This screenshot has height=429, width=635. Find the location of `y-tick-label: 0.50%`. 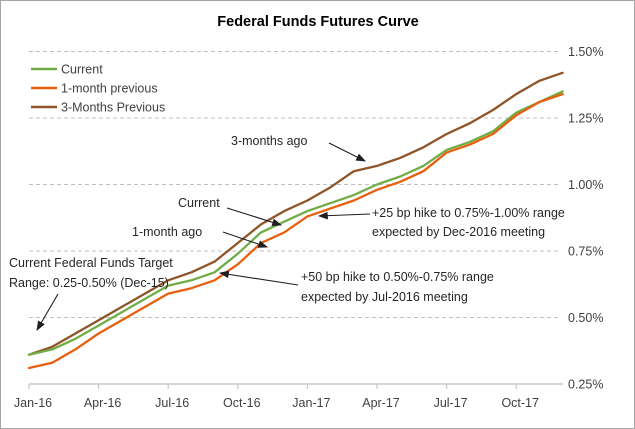

y-tick-label: 0.50% is located at coordinates (585, 318).